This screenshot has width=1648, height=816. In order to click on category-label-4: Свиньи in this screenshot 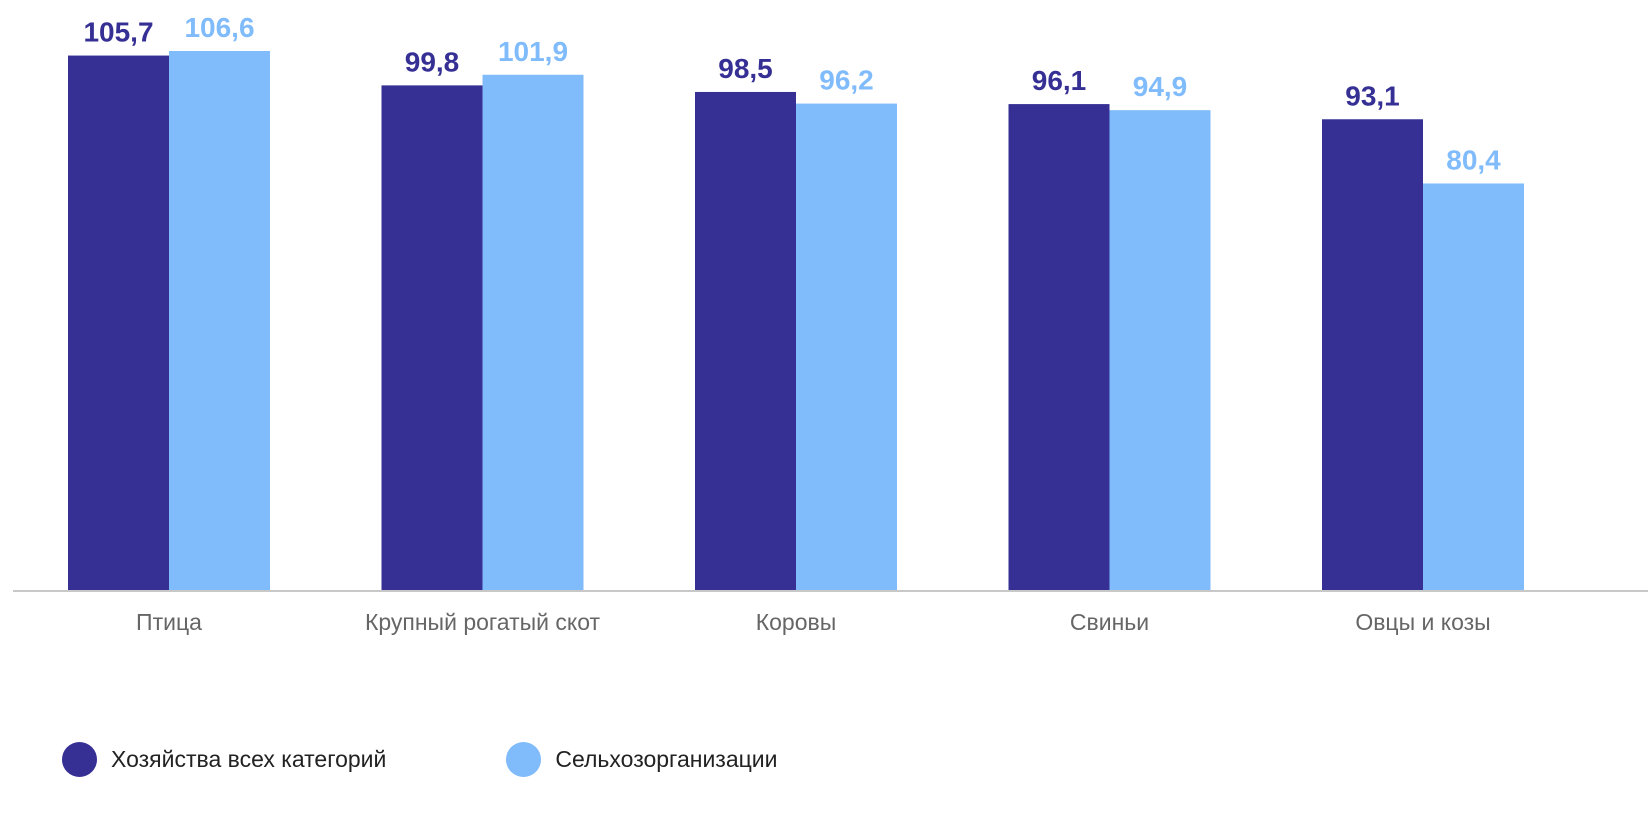, I will do `click(1109, 622)`.